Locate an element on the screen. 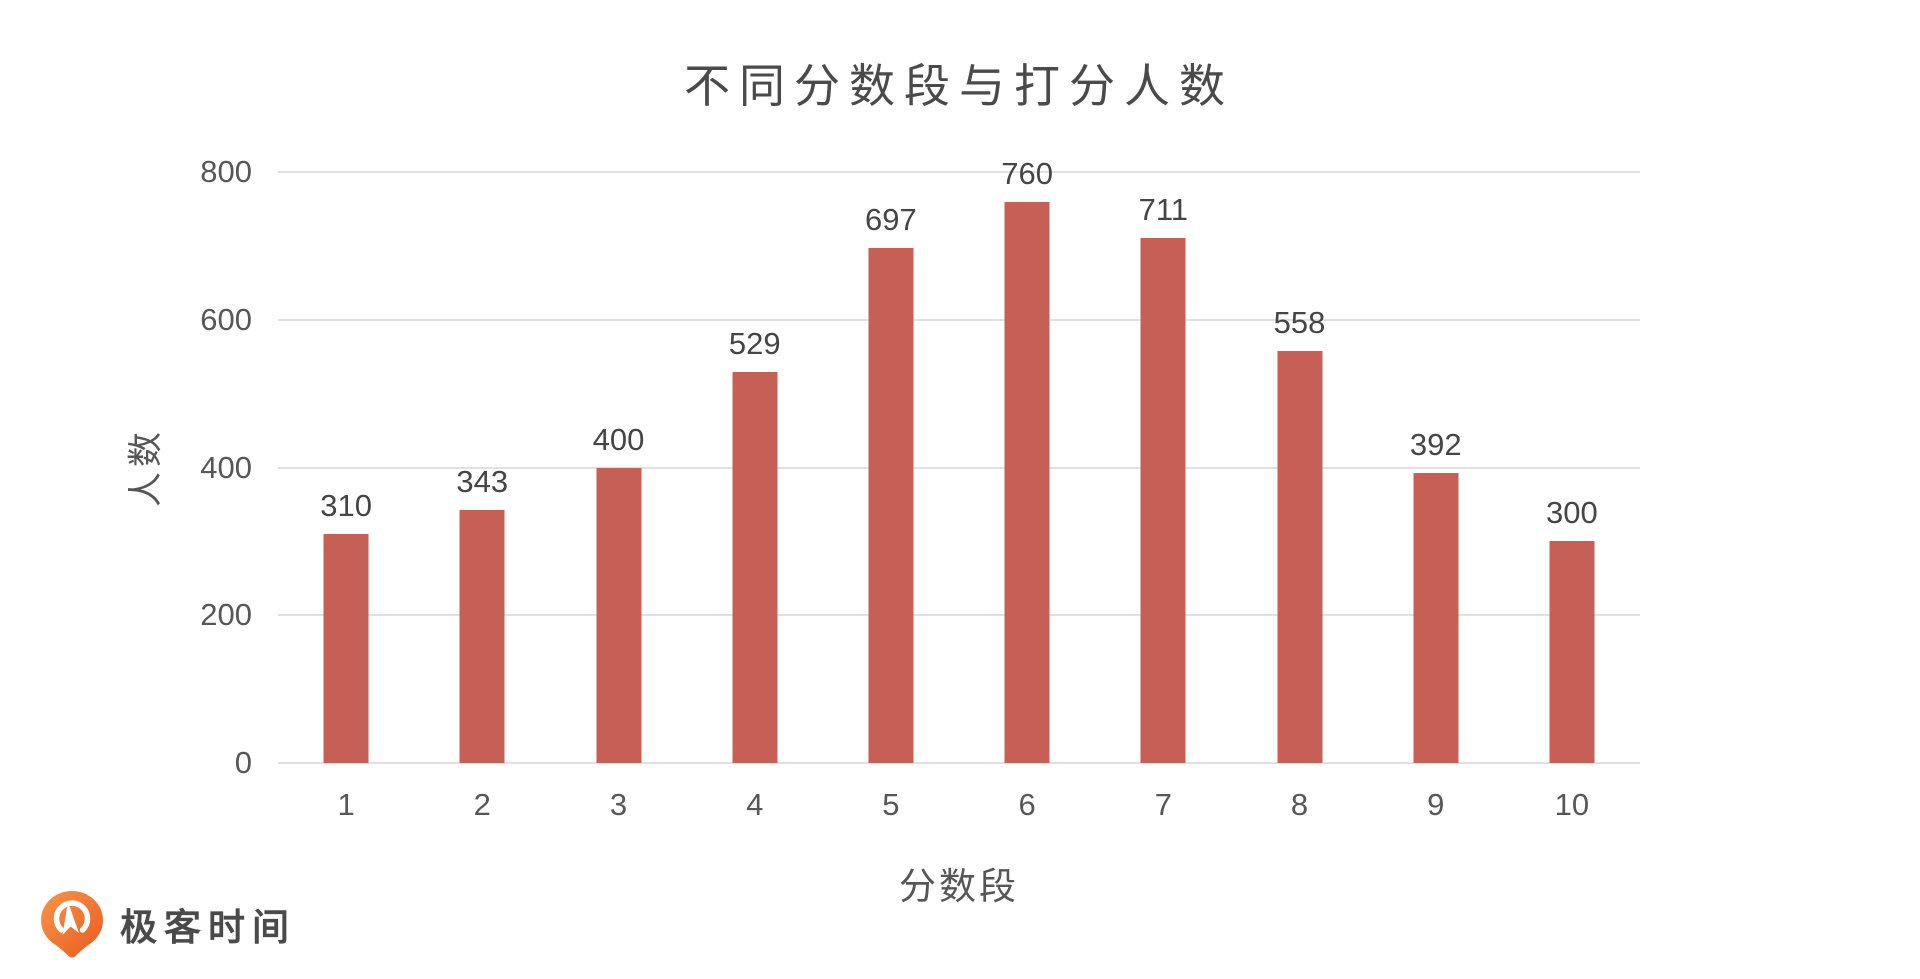 The height and width of the screenshot is (979, 1920). x-axis-baseline is located at coordinates (959, 763).